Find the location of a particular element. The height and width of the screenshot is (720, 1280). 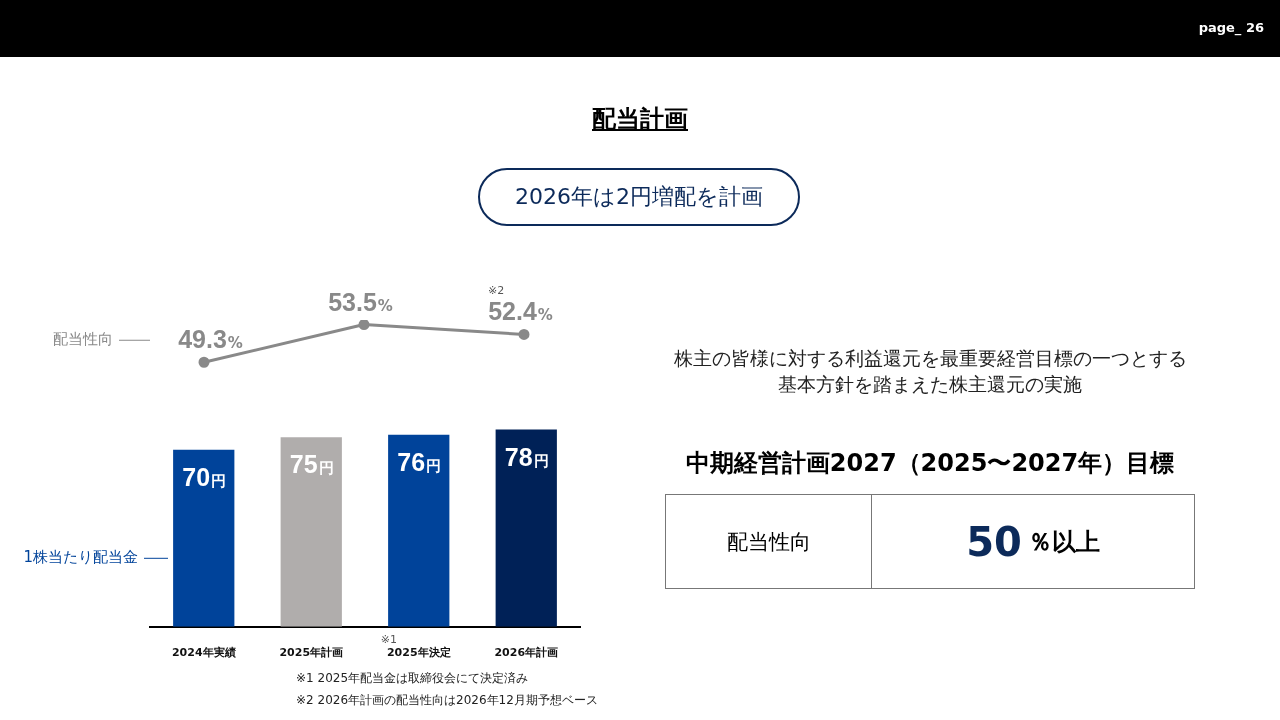

data-label: 52.4% is located at coordinates (520, 311).